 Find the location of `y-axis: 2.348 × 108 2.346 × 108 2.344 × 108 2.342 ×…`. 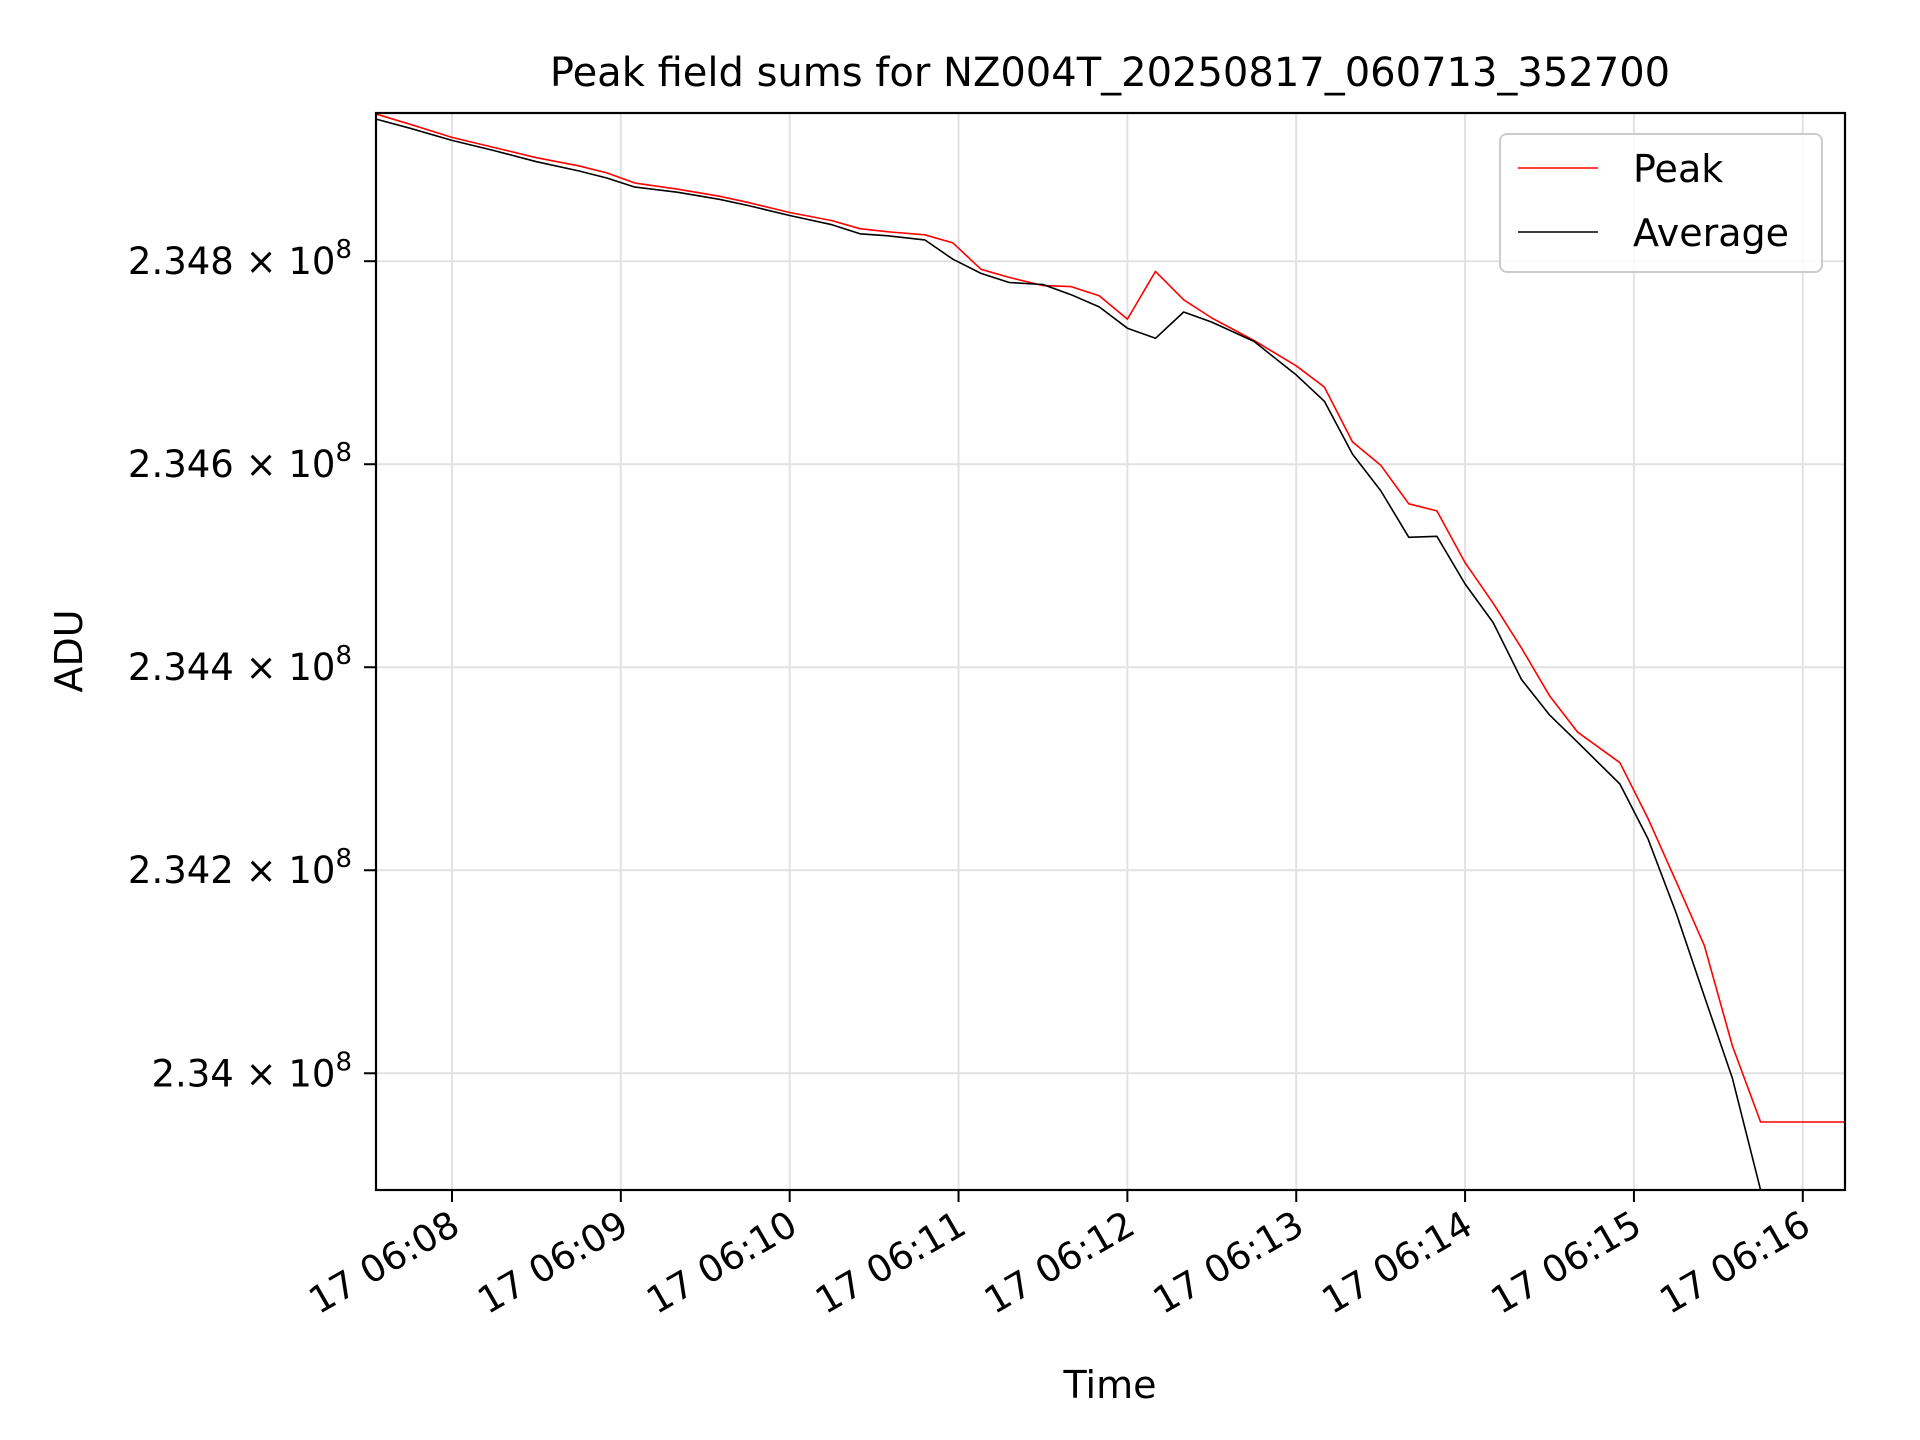

y-axis: 2.348 × 108 2.346 × 108 2.344 × 108 2.342 ×… is located at coordinates (252, 665).